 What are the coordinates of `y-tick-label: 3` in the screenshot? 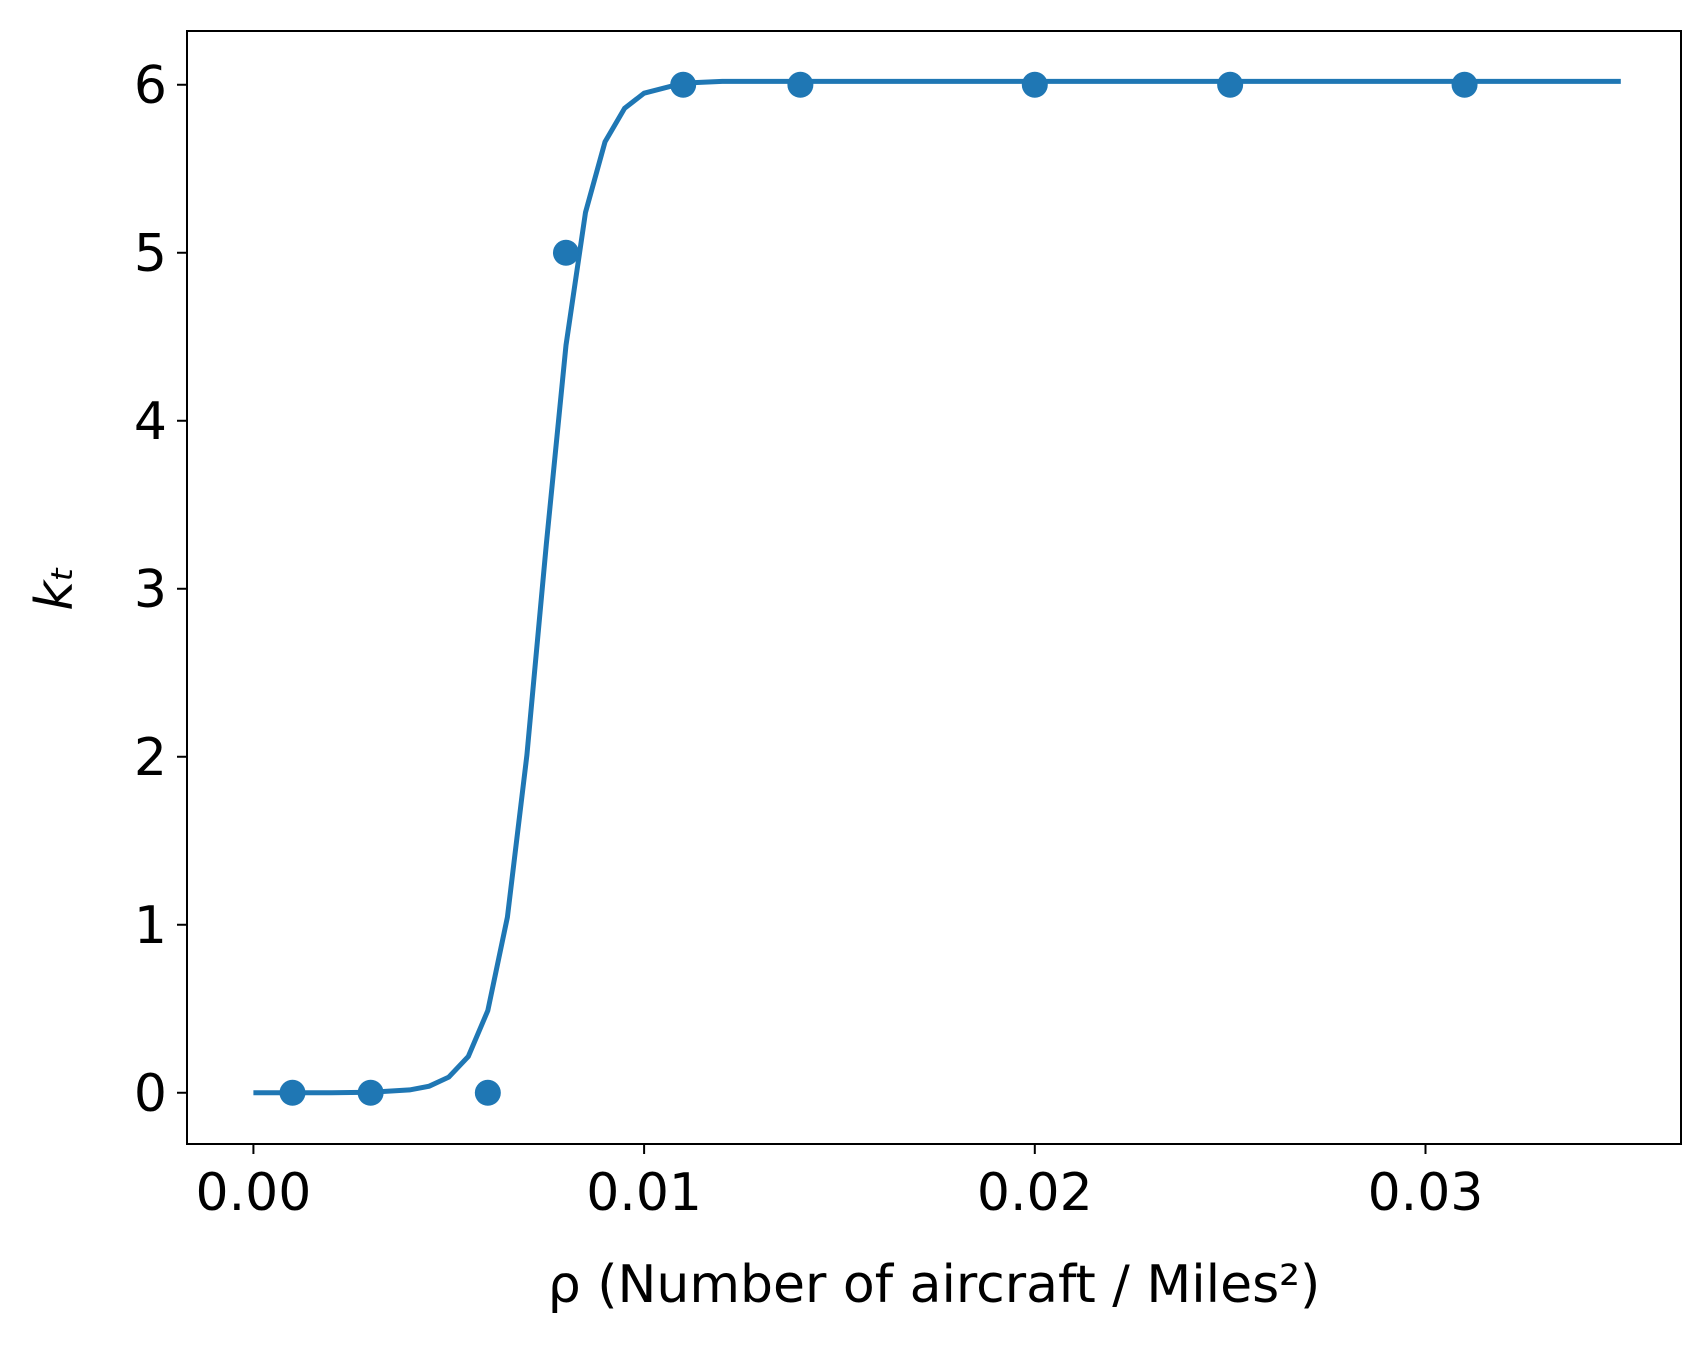 It's located at (150, 590).